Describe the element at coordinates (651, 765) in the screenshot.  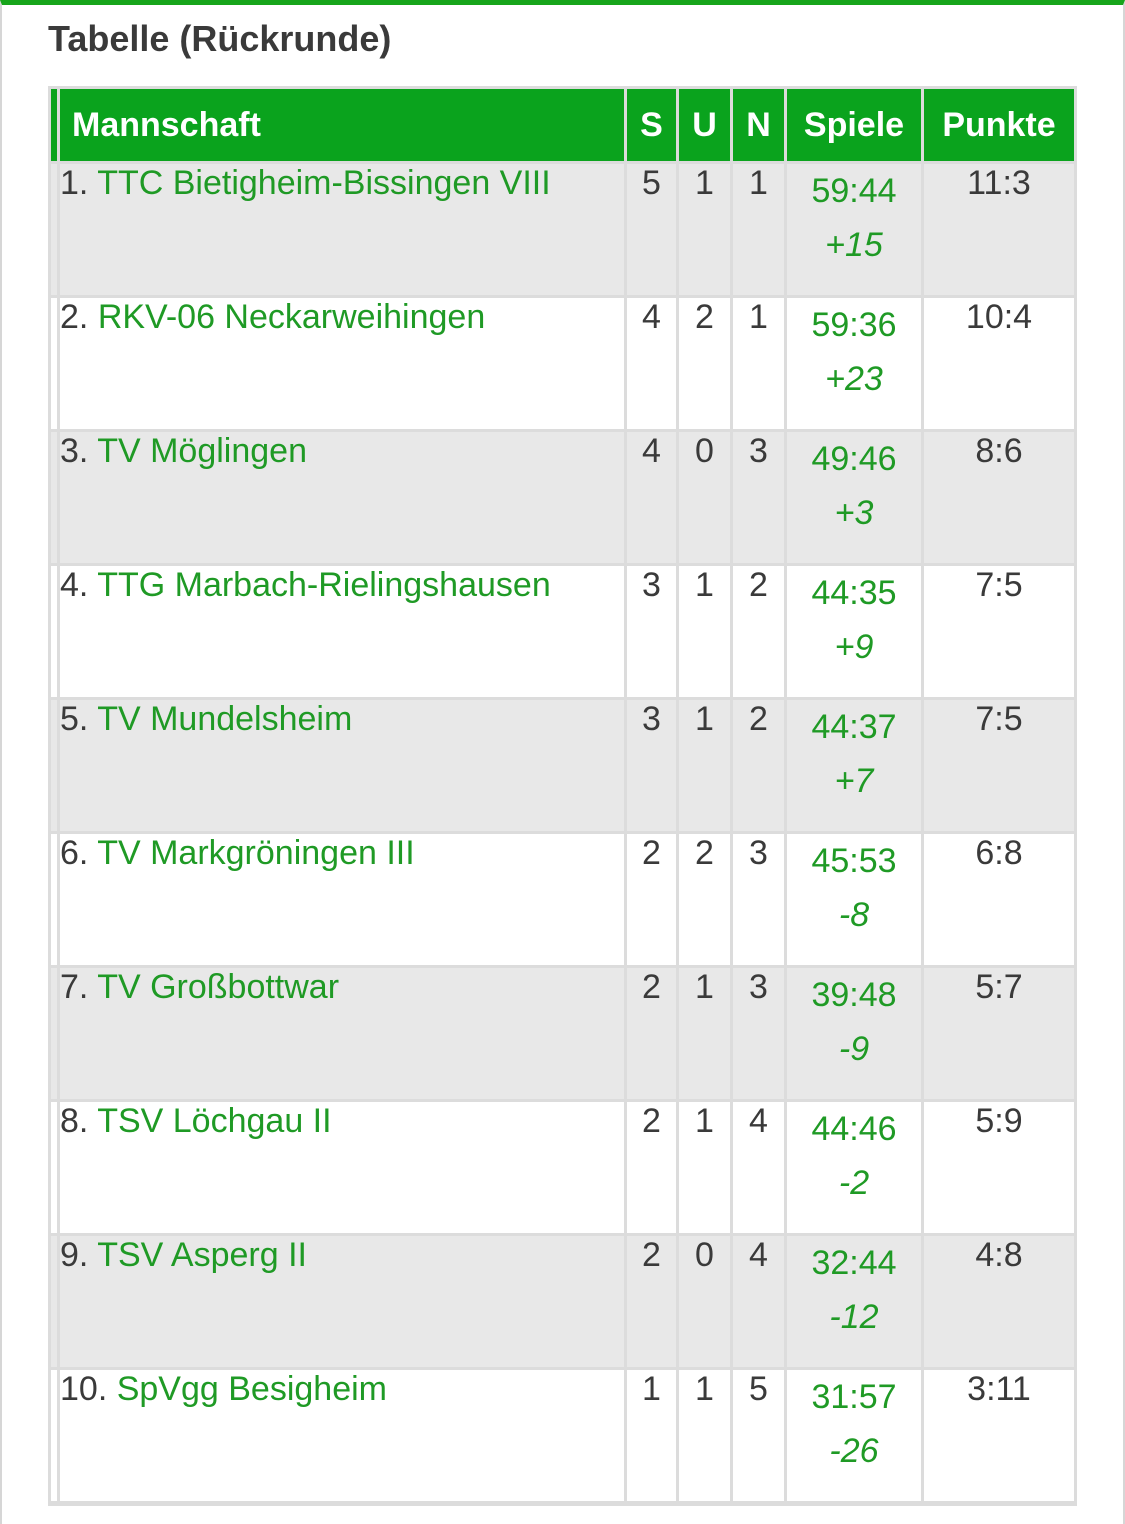
I see `wins-cell: 3` at that location.